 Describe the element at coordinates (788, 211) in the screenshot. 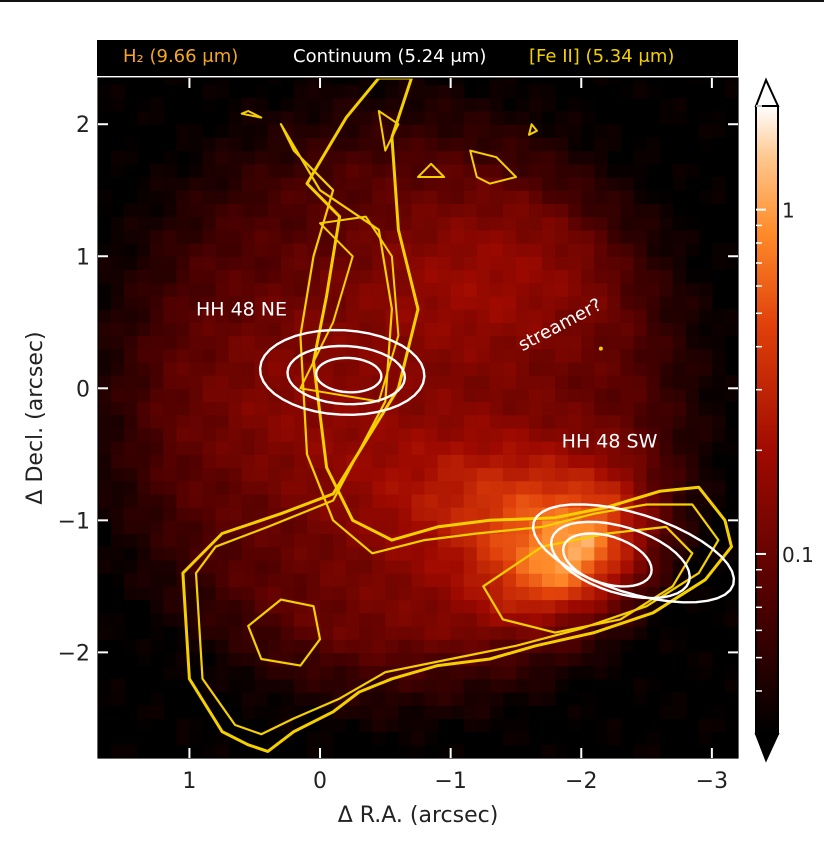

I see `colorbar-tick-label: 1` at that location.